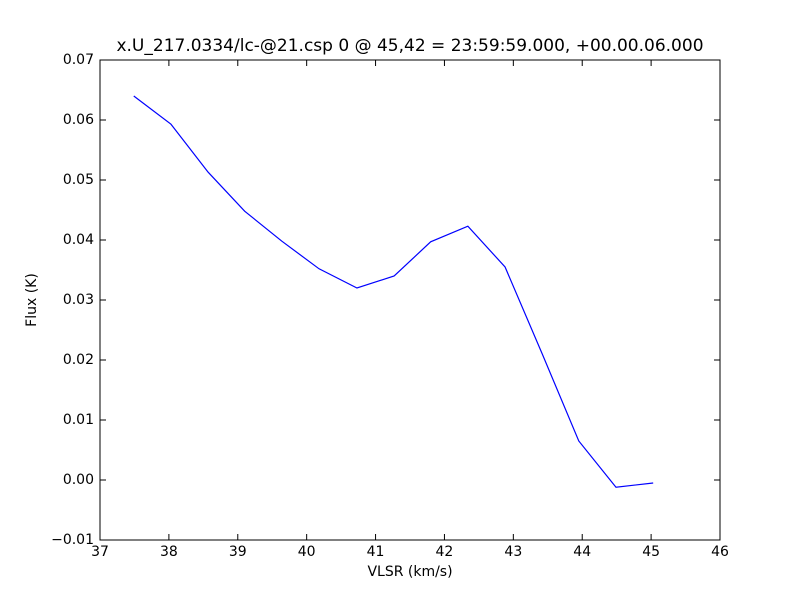  I want to click on x-tick-label: 41, so click(376, 552).